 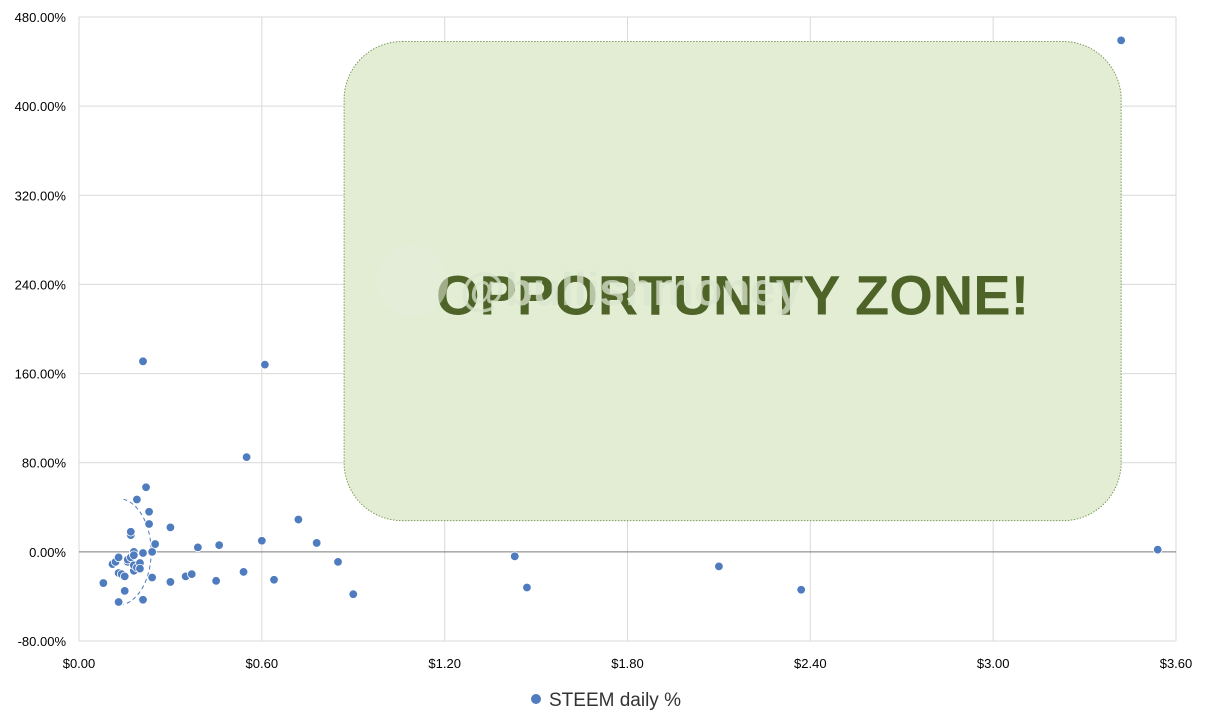 What do you see at coordinates (536, 699) in the screenshot?
I see `legend-marker` at bounding box center [536, 699].